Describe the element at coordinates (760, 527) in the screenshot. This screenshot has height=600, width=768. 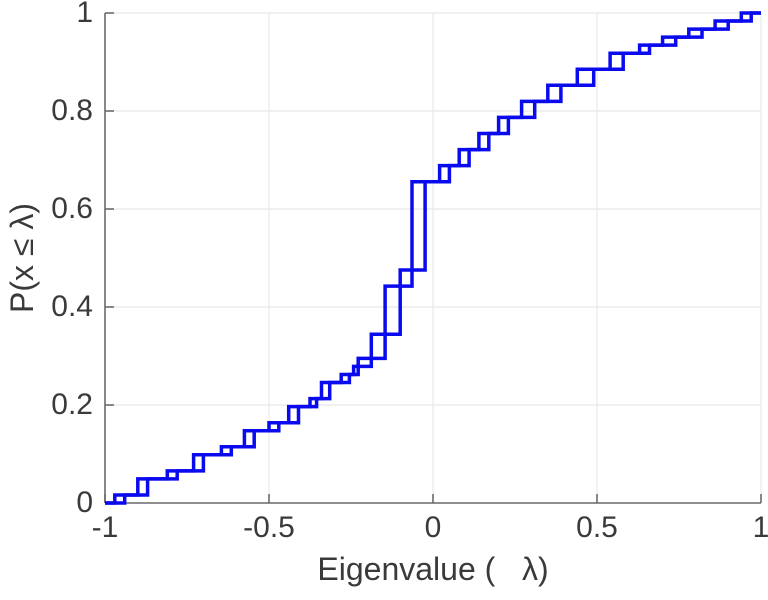
I see `x-tick-label: 1` at that location.